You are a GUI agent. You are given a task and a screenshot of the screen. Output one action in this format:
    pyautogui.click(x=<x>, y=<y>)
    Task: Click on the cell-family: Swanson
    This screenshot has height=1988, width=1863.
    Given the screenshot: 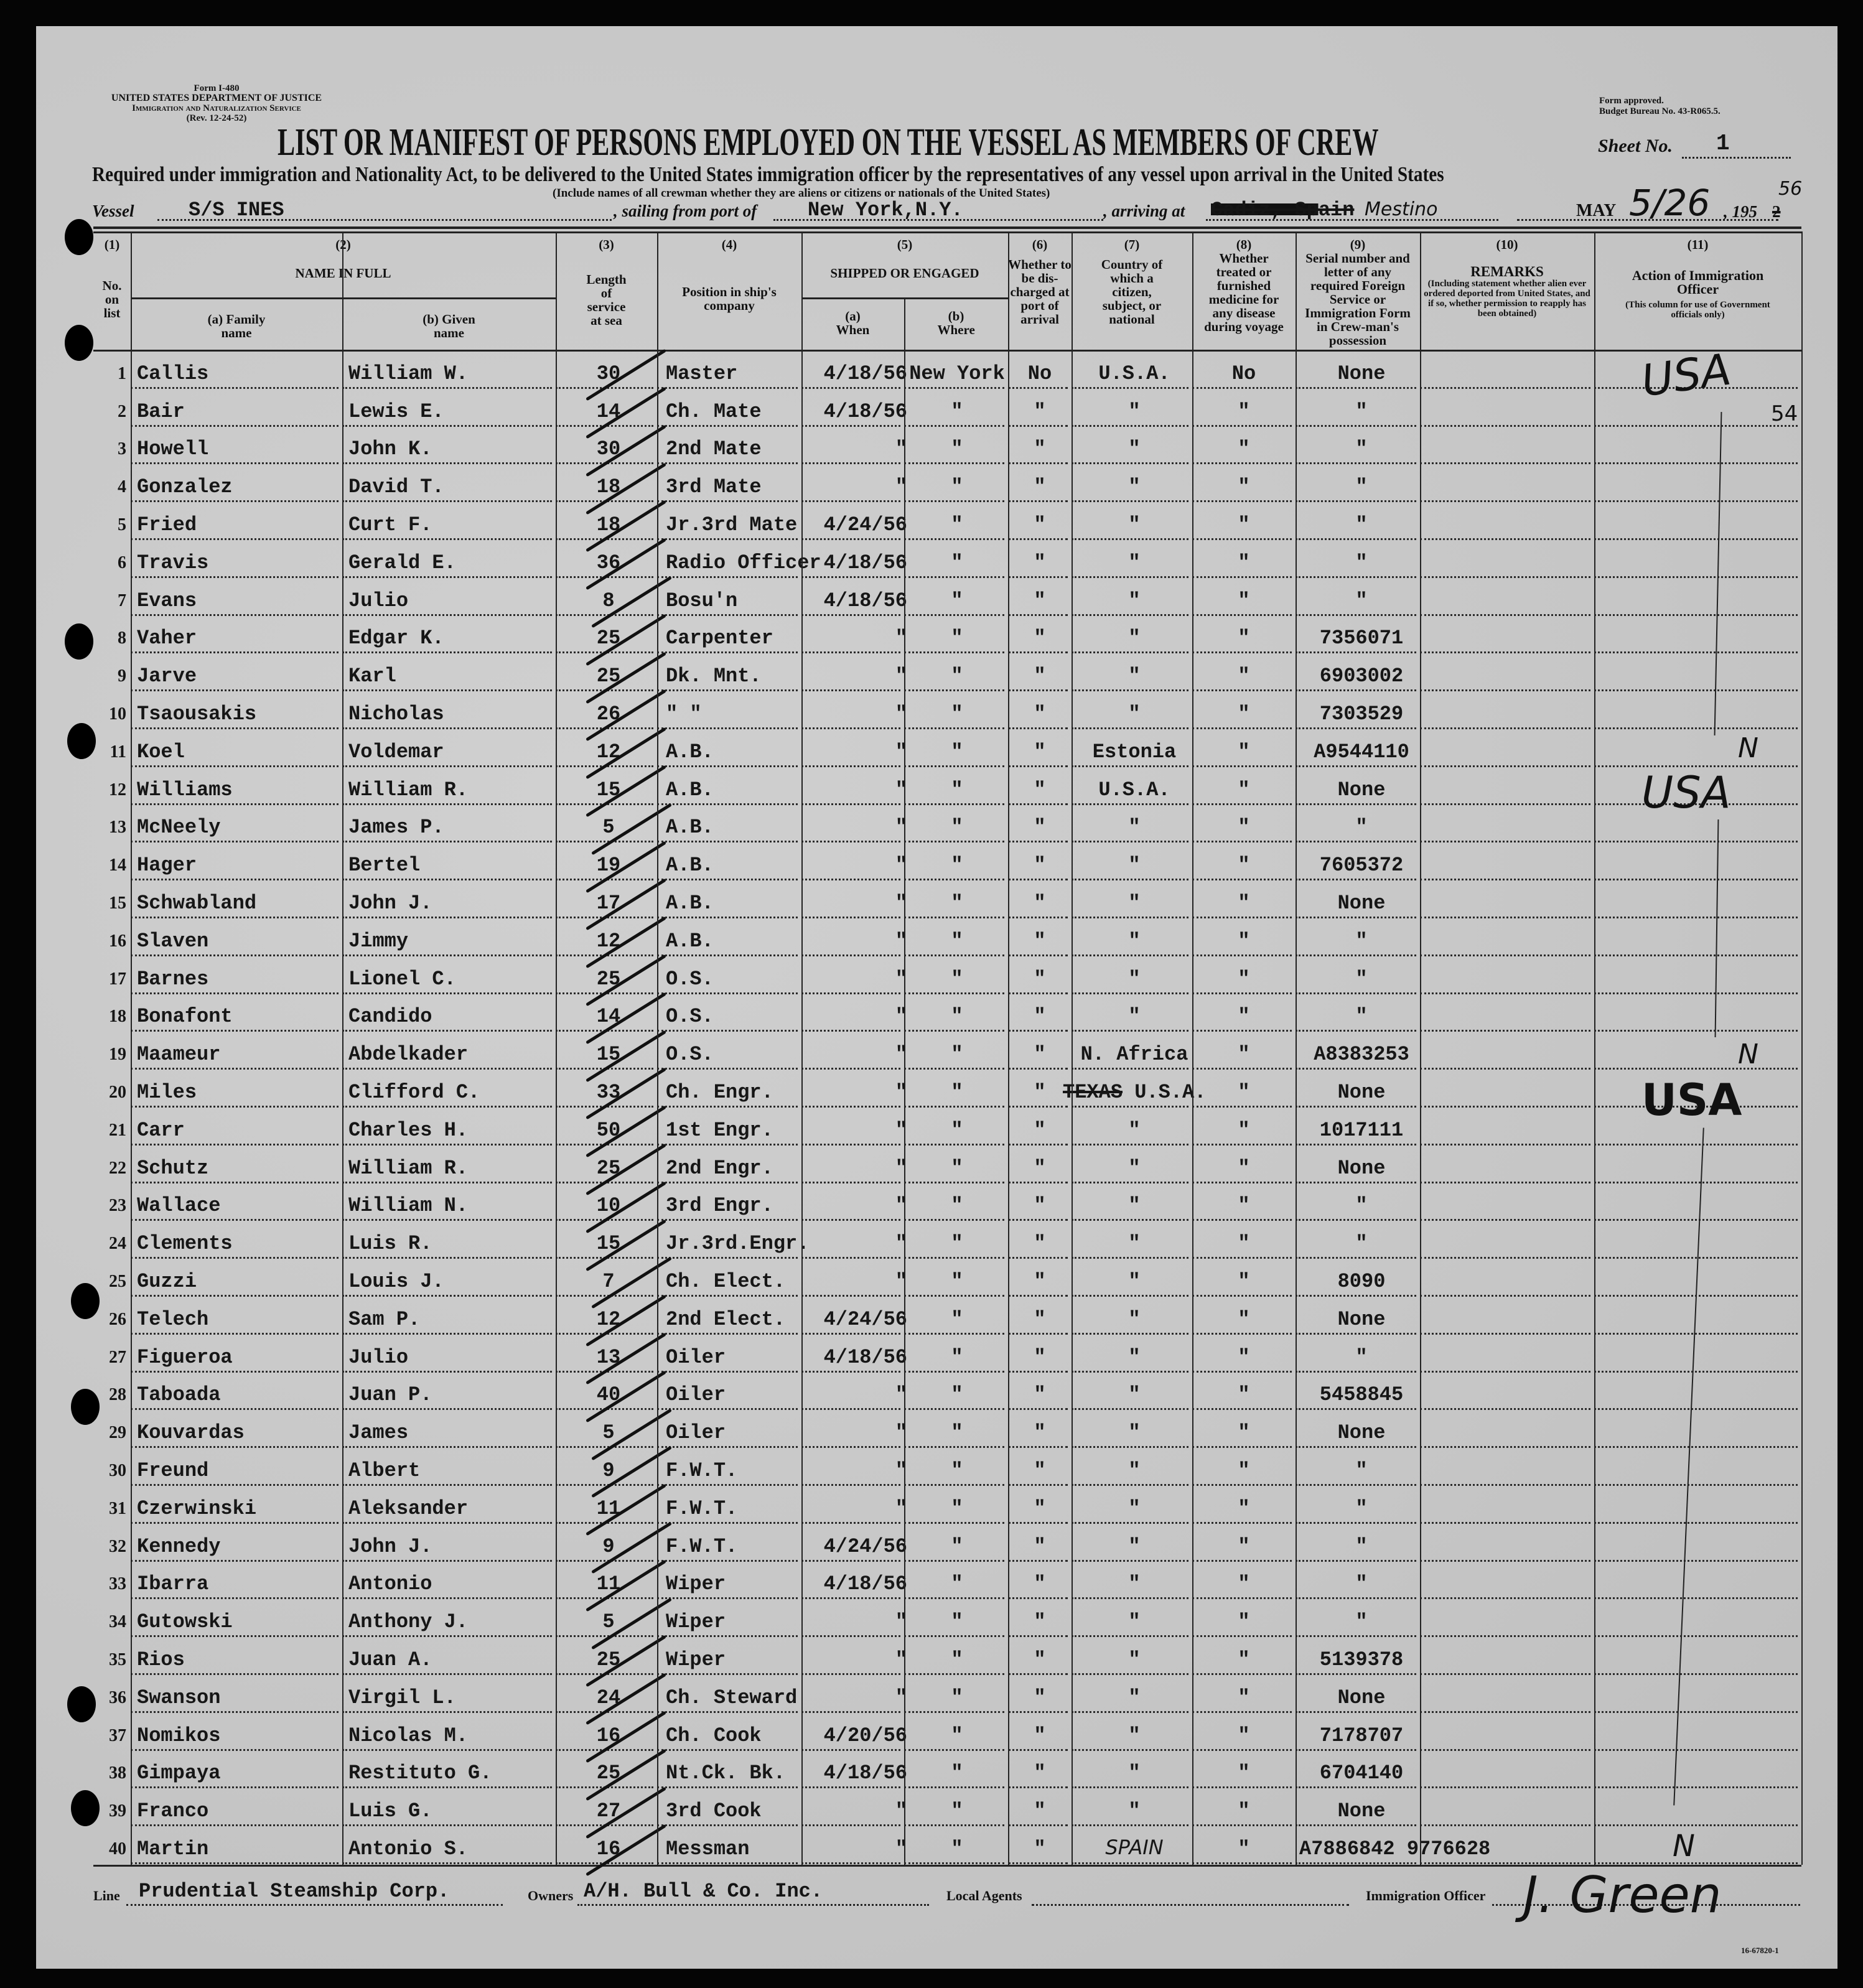 What is the action you would take?
    pyautogui.click(x=239, y=1697)
    